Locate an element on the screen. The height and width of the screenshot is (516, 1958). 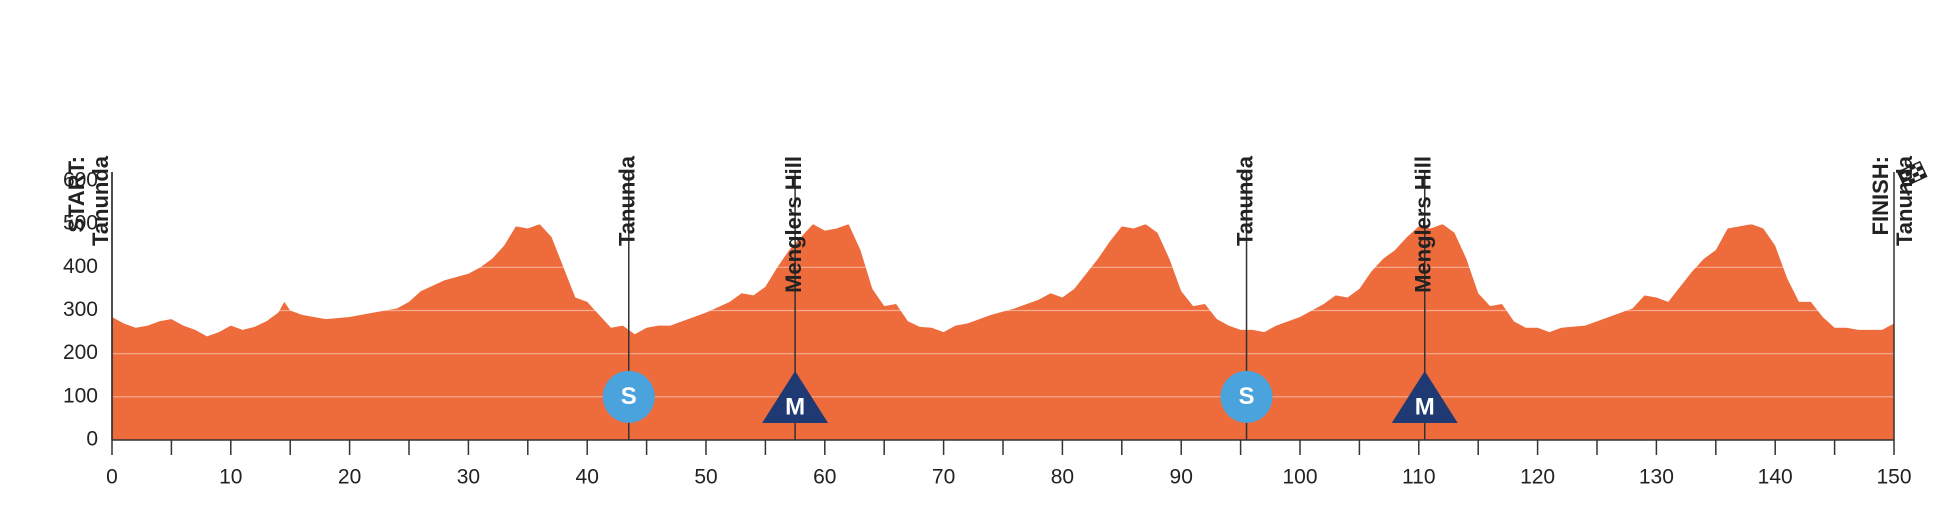
x-tick-label: 60 is located at coordinates (824, 477).